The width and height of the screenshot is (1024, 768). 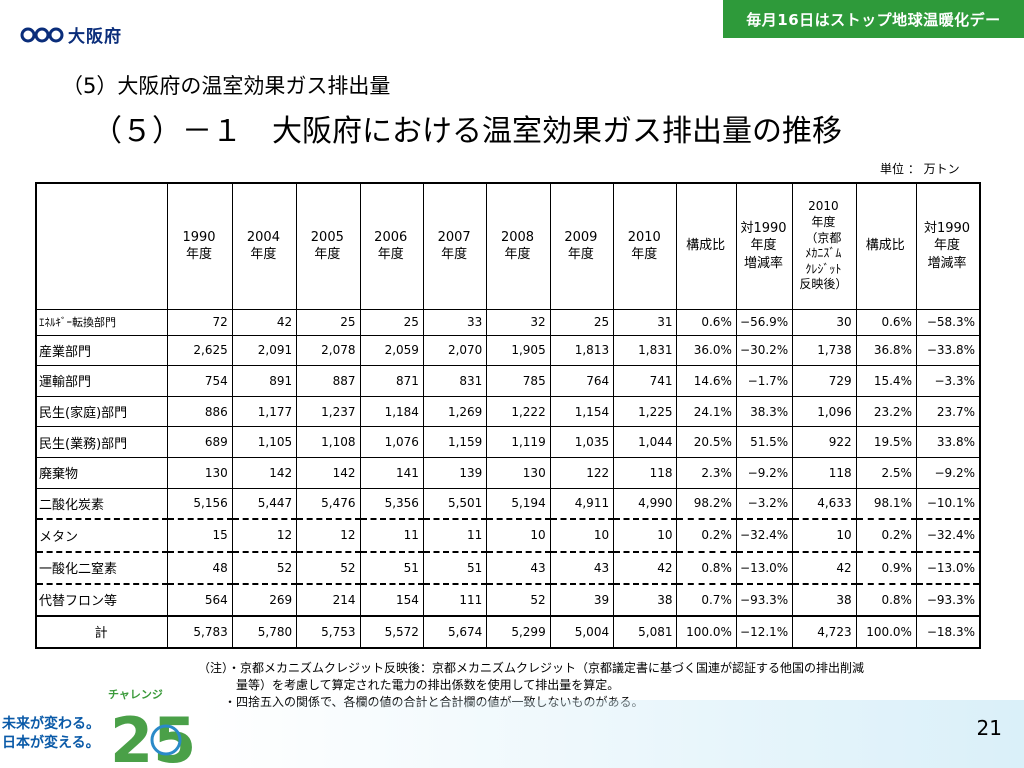 I want to click on table-cell: 43, so click(x=582, y=567).